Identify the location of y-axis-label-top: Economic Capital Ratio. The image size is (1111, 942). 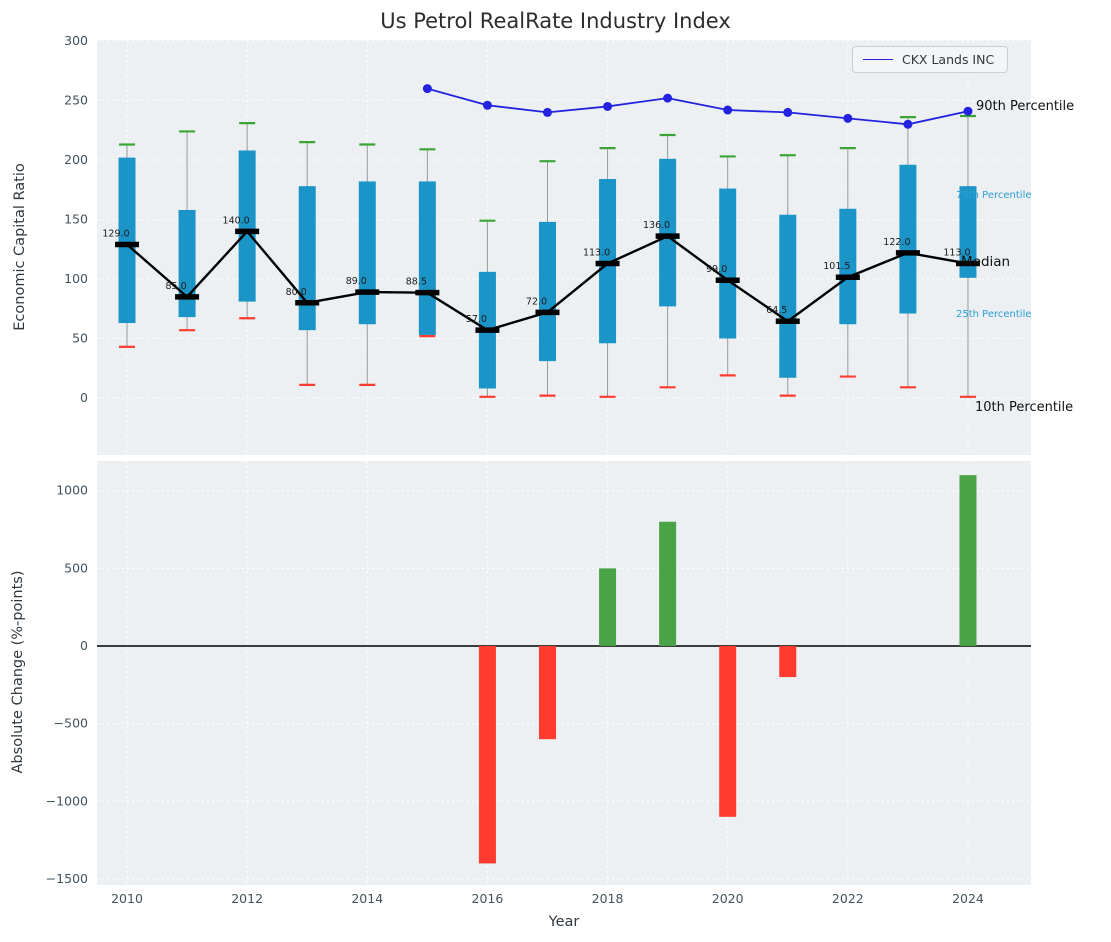
(20, 247).